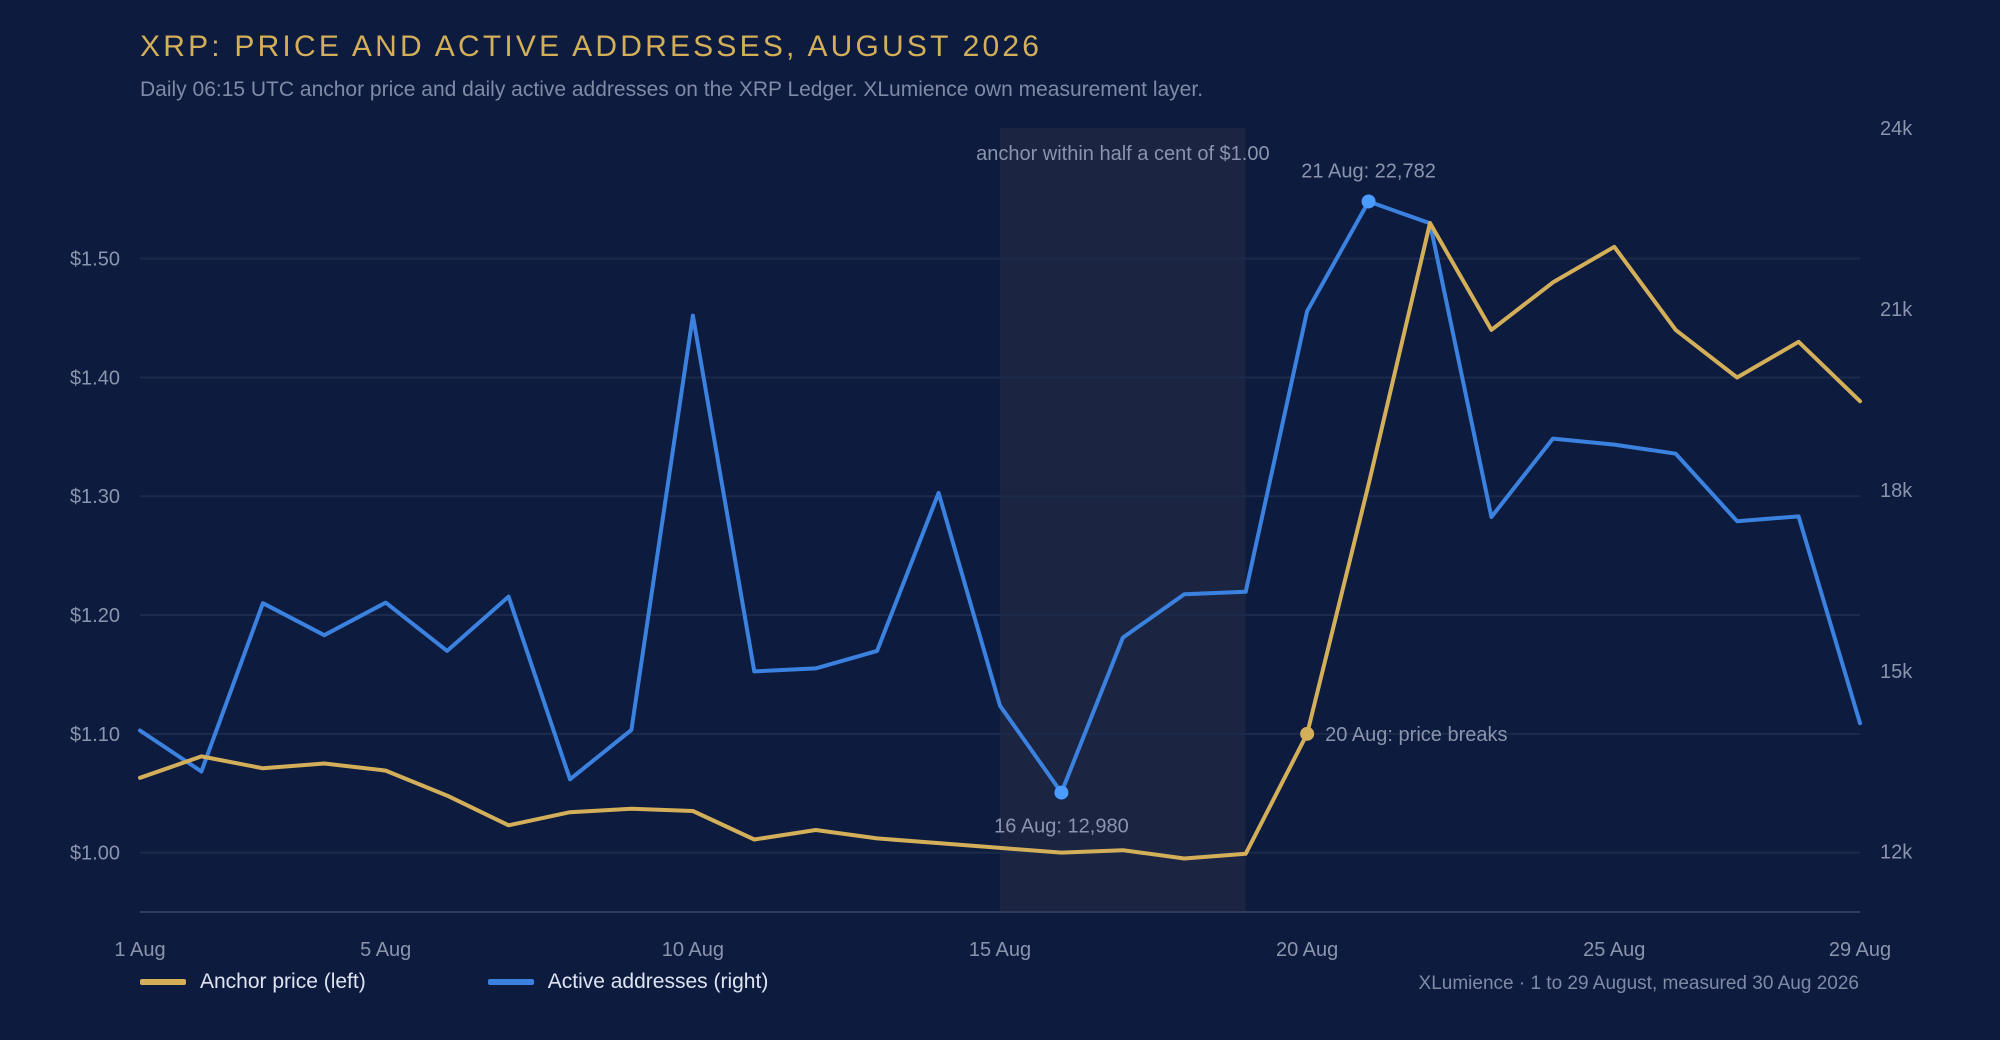  What do you see at coordinates (1061, 827) in the screenshot?
I see `annotation-label: 16 Aug: 12,980` at bounding box center [1061, 827].